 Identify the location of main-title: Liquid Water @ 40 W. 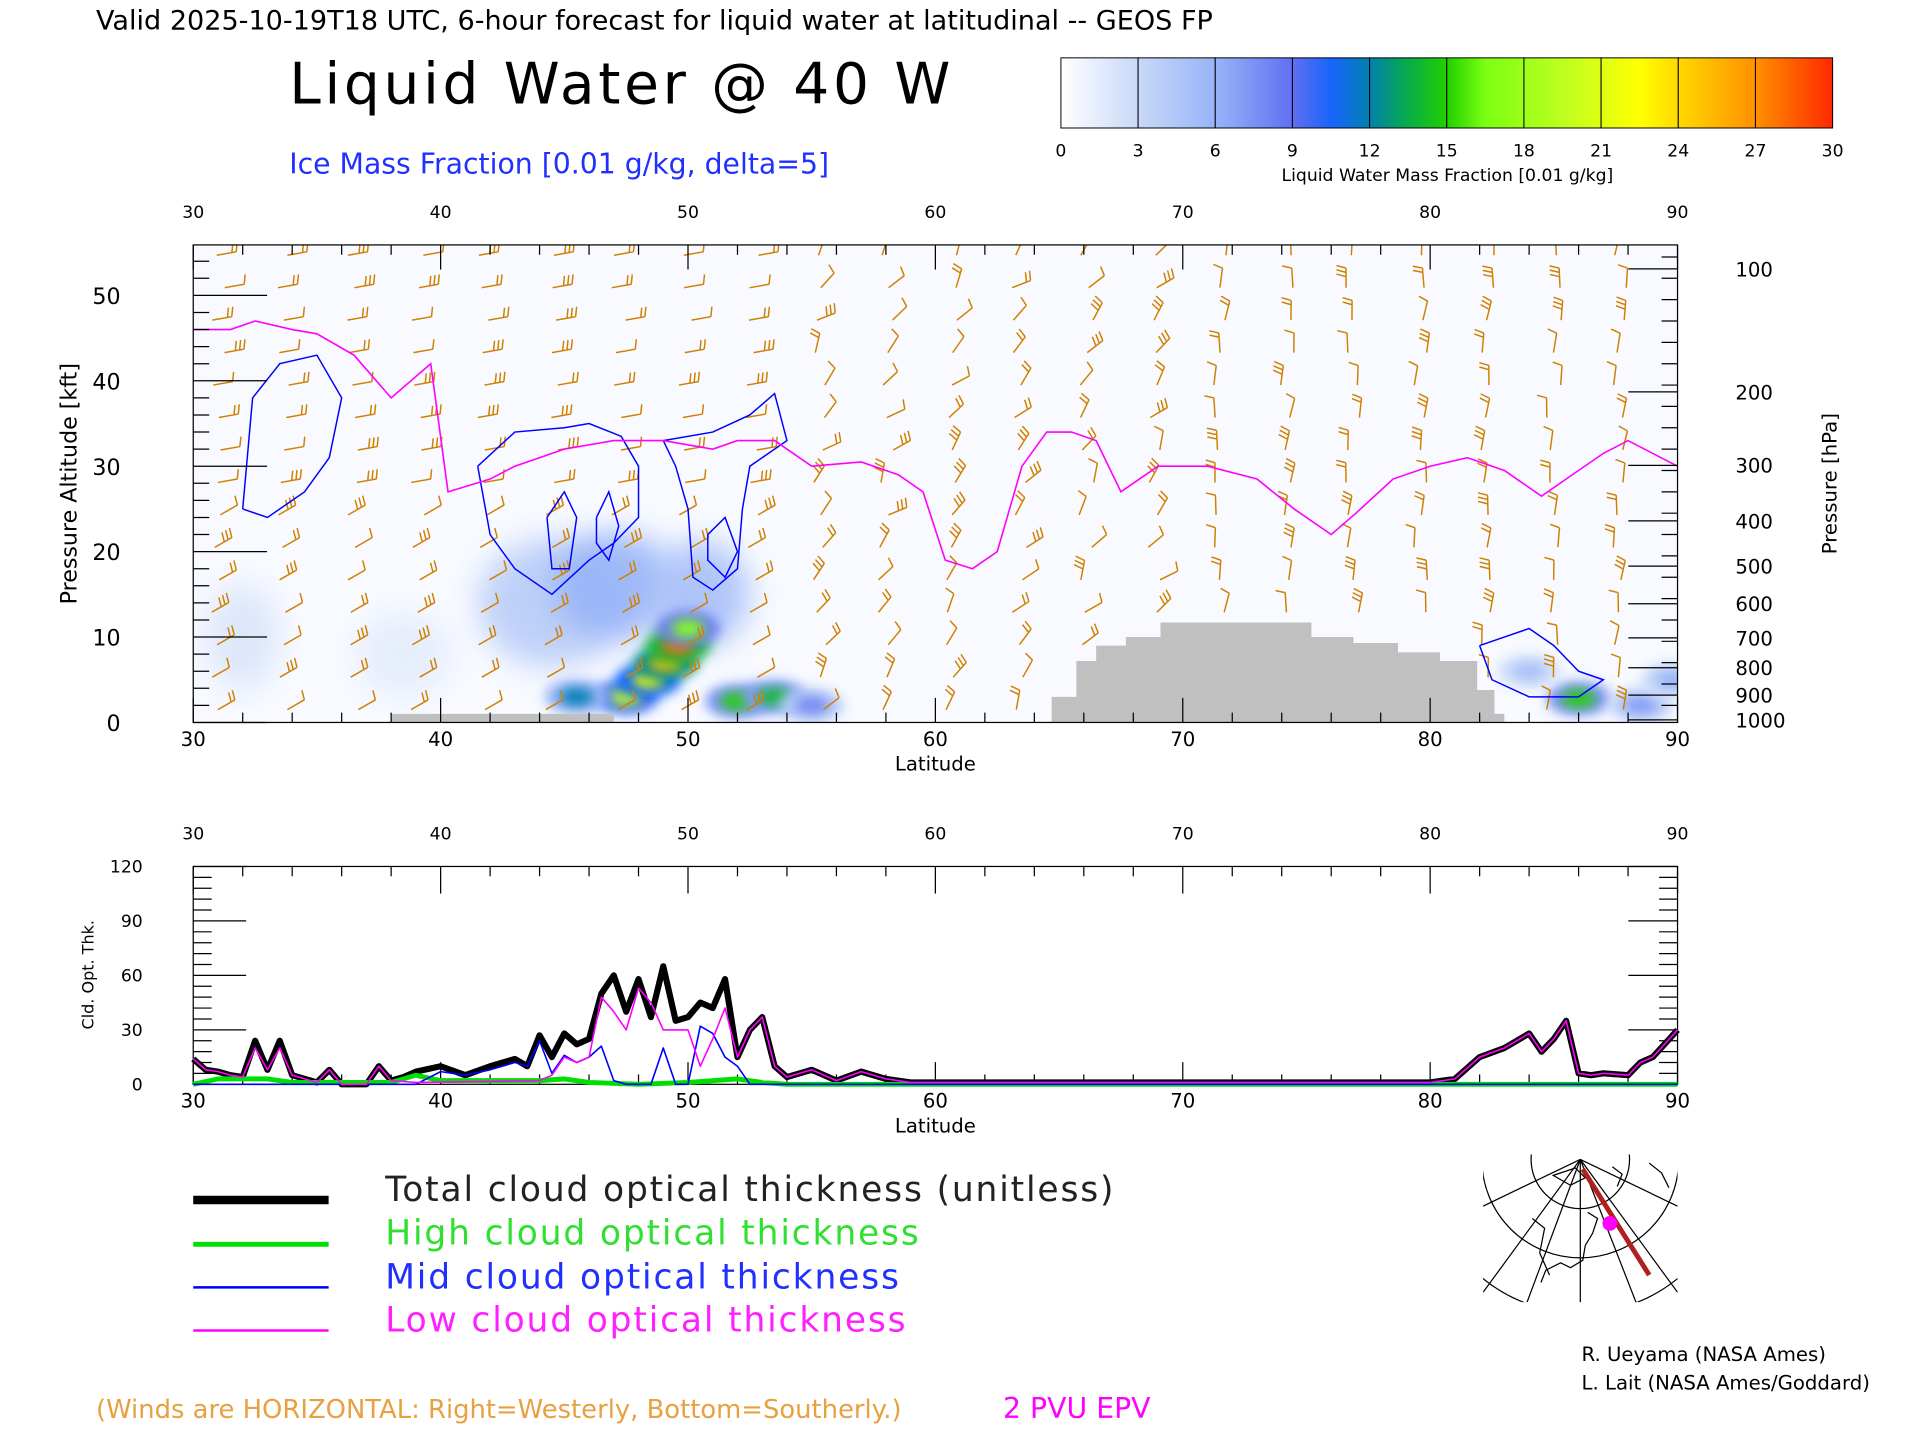
(621, 84).